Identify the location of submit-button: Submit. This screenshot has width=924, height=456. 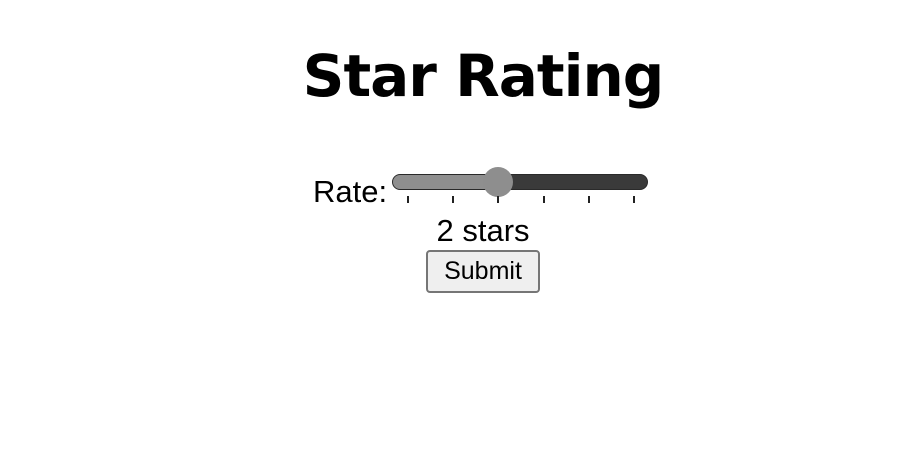
(483, 271).